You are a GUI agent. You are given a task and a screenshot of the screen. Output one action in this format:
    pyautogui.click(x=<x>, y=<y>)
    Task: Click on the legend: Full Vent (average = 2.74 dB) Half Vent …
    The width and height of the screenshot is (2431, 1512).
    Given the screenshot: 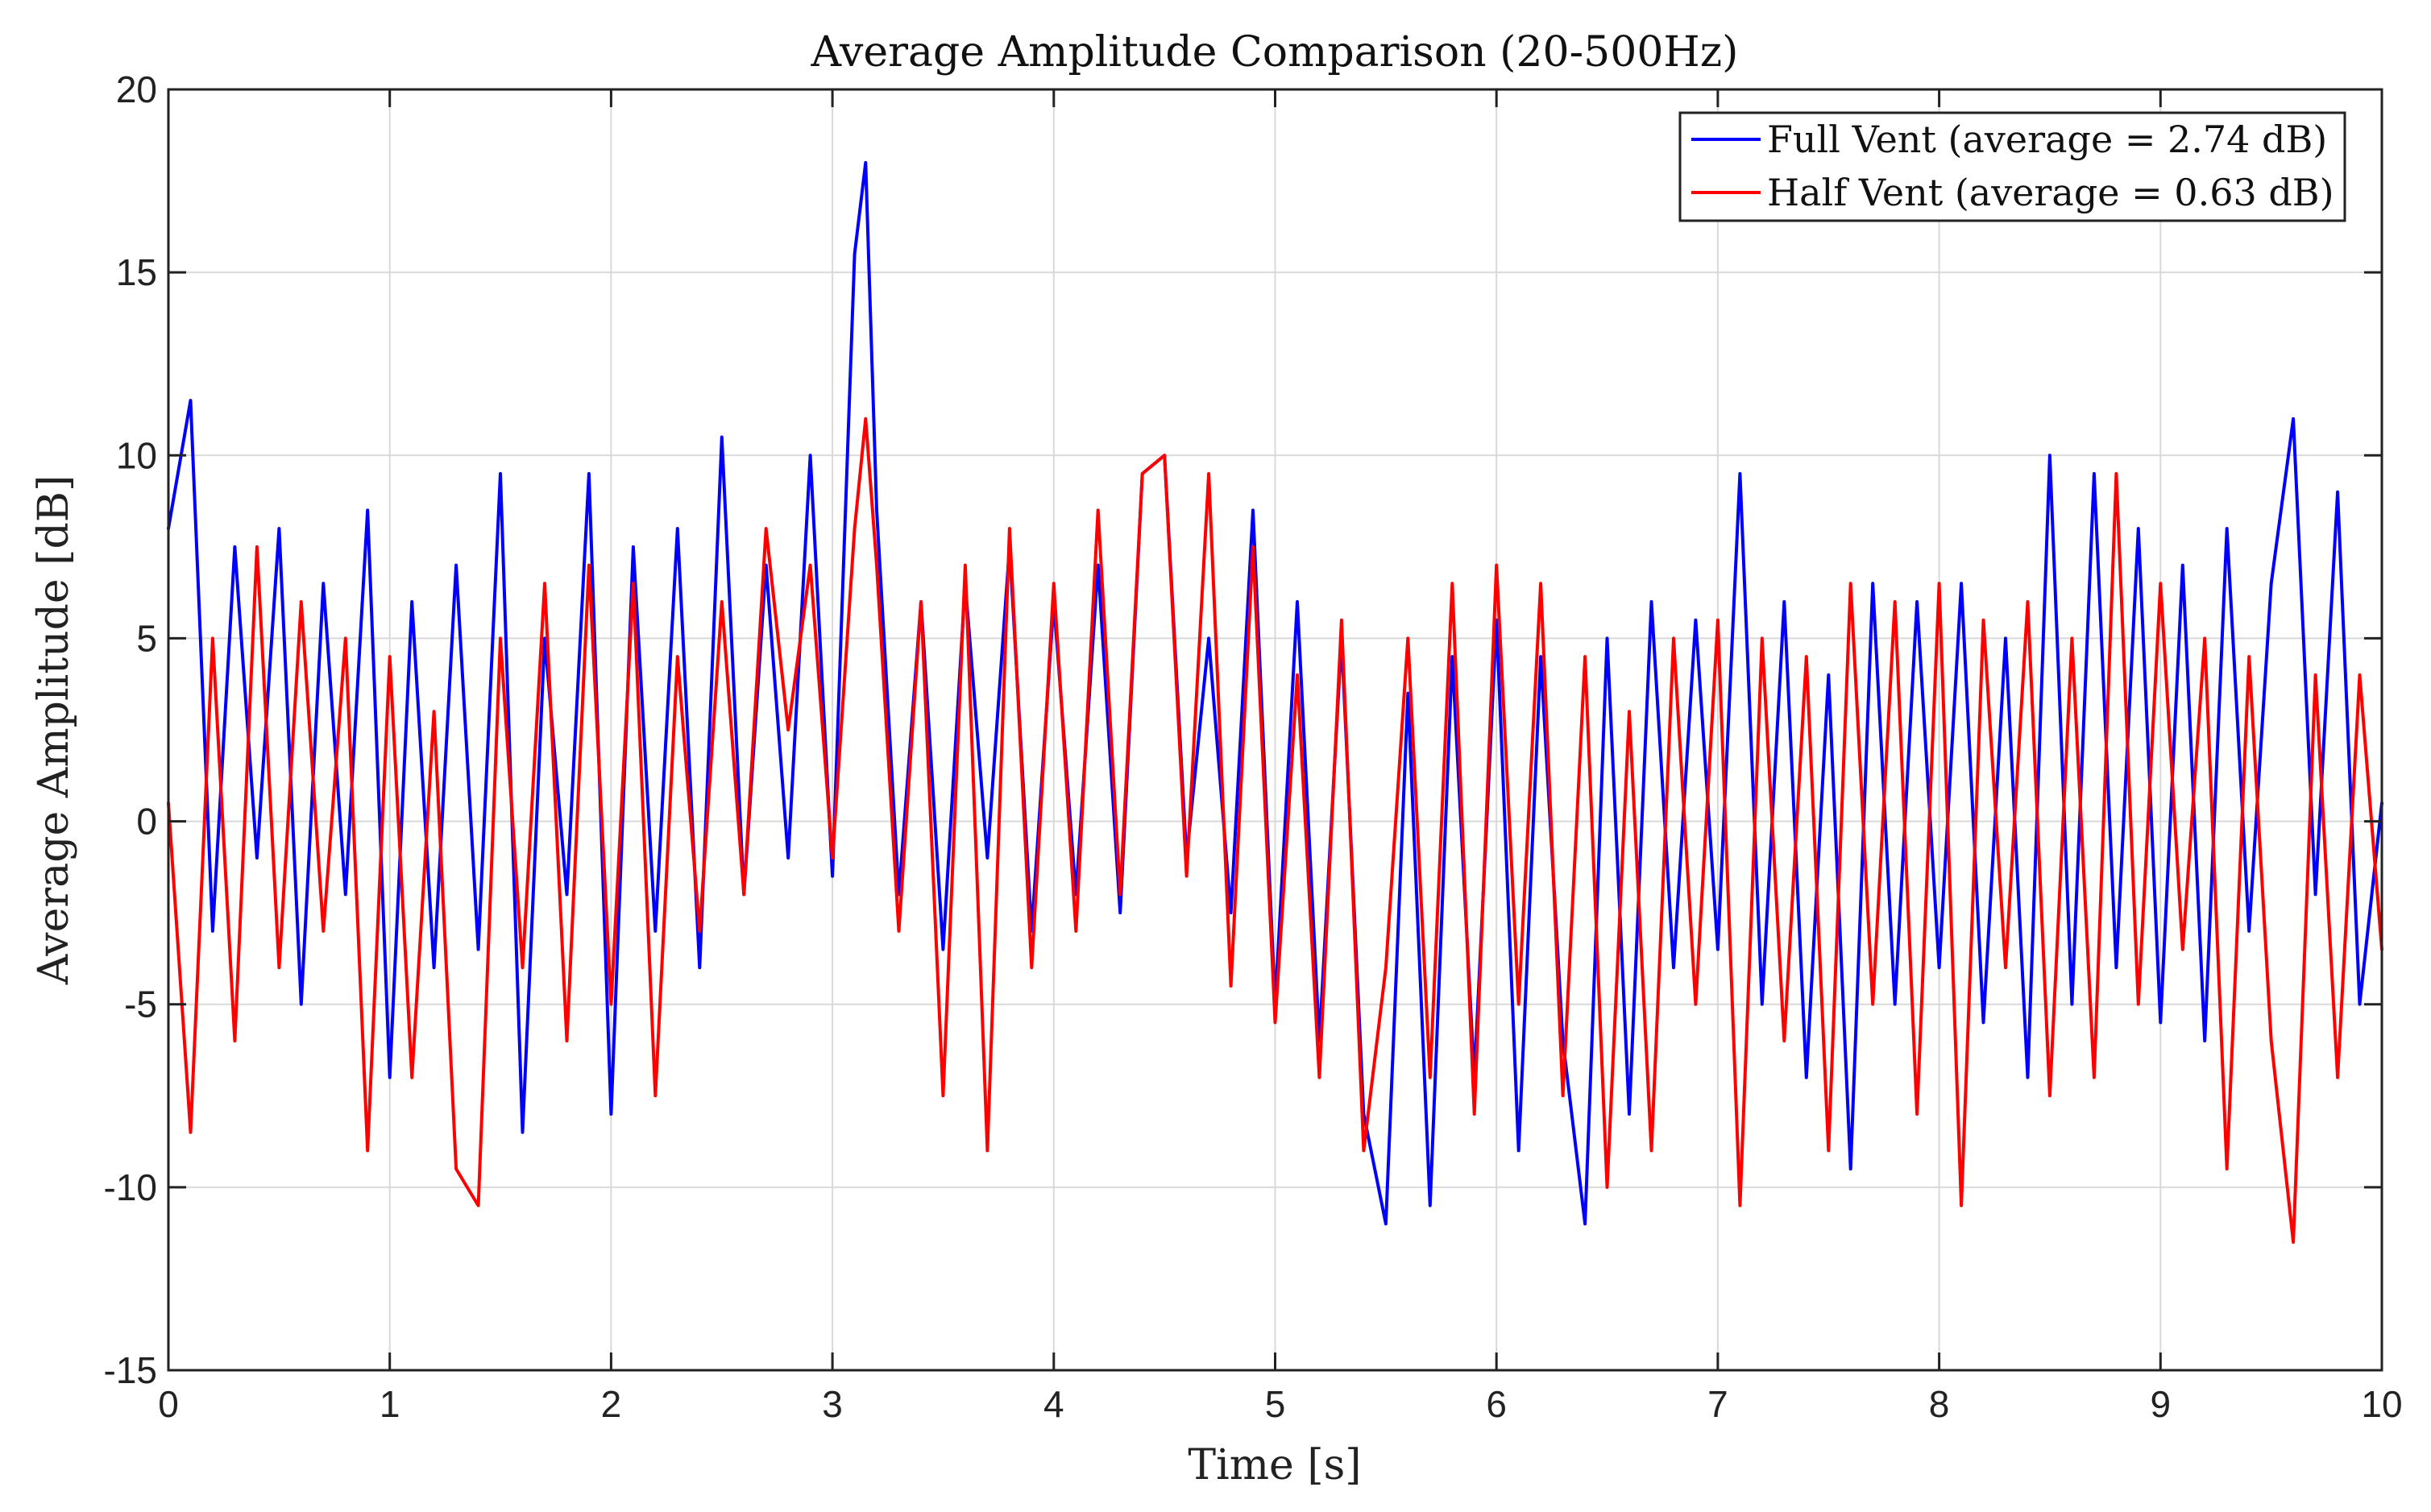 What is the action you would take?
    pyautogui.click(x=2012, y=167)
    